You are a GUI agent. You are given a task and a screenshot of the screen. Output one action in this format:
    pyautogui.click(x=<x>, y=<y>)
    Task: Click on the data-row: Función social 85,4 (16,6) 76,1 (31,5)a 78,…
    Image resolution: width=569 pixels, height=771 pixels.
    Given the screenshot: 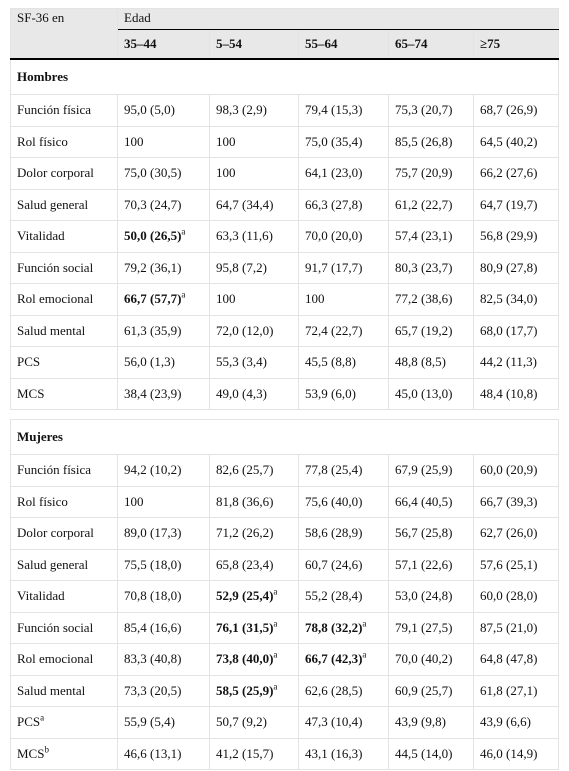 What is the action you would take?
    pyautogui.click(x=285, y=627)
    